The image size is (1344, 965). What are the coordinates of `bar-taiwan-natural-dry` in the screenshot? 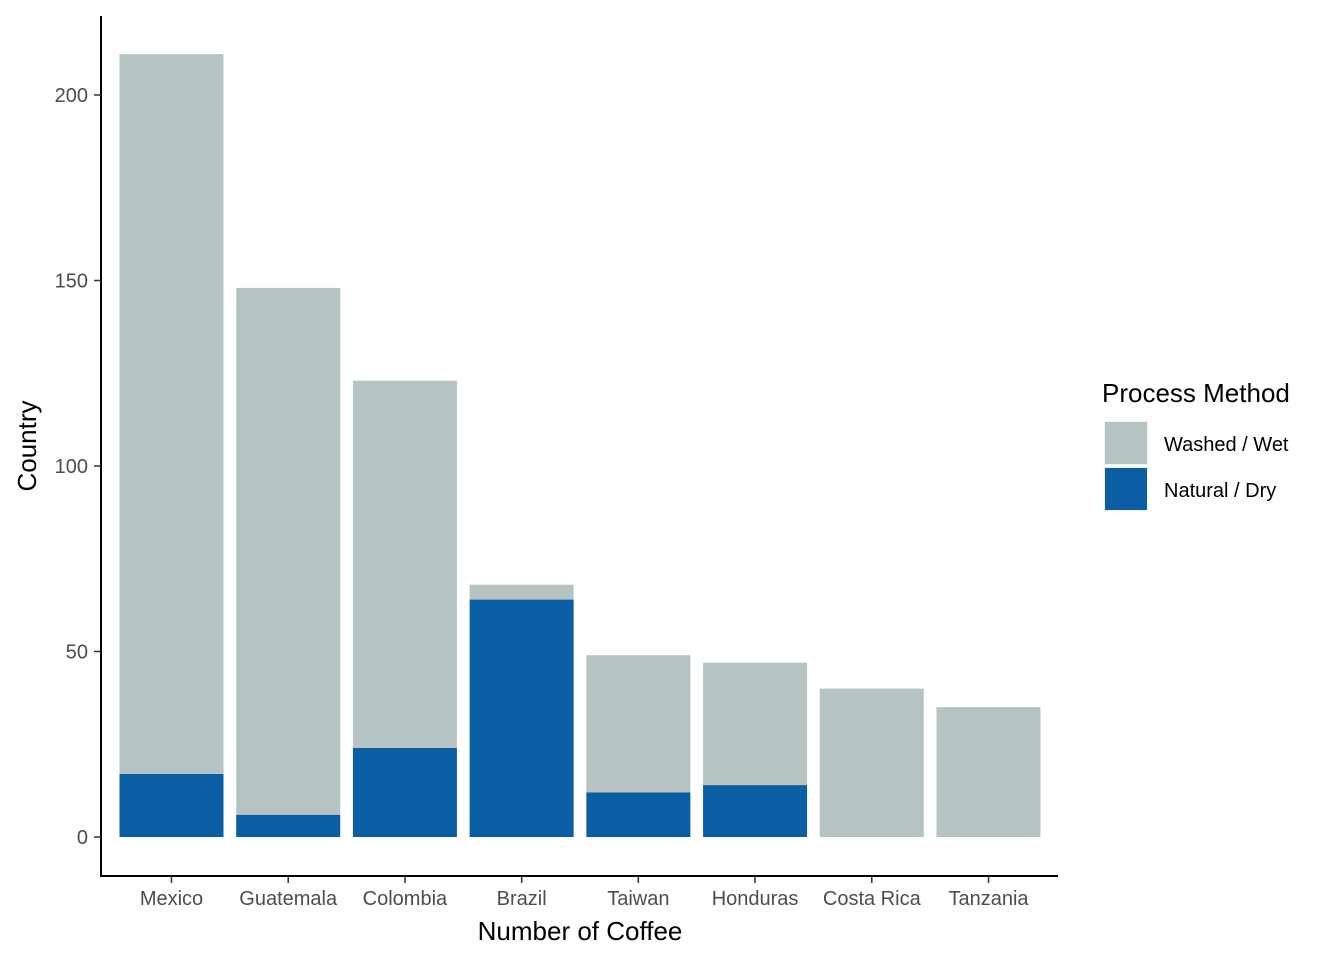 It's located at (638, 814).